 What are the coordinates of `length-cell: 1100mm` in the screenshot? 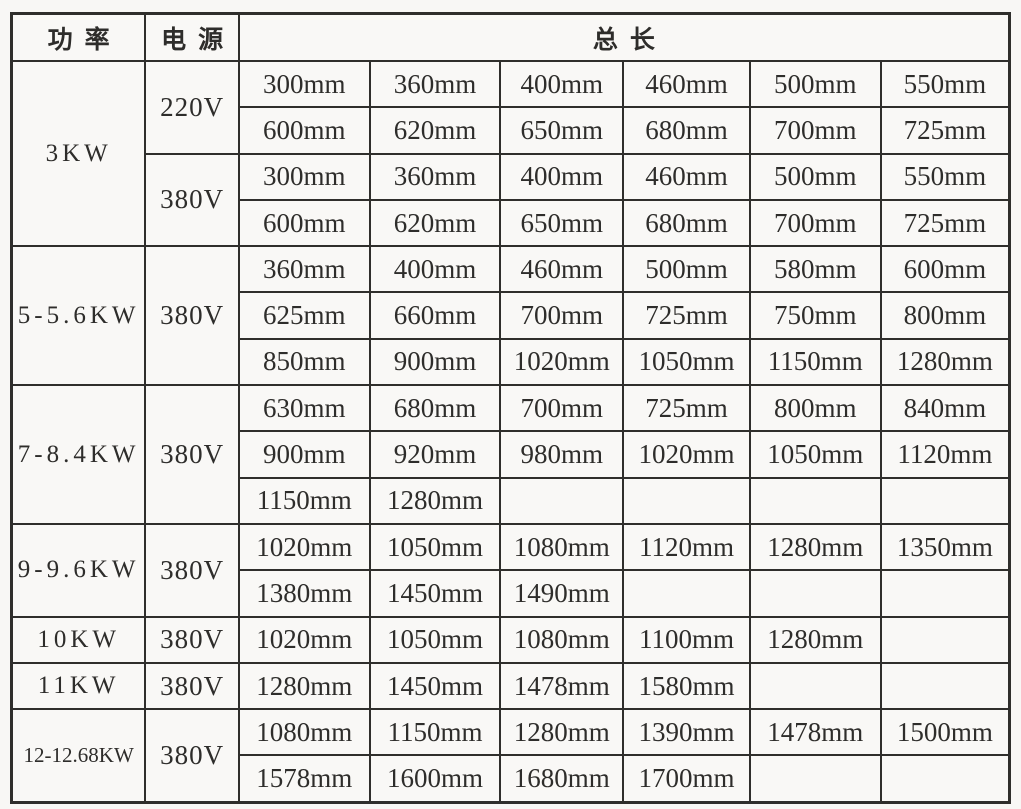 It's located at (686, 639).